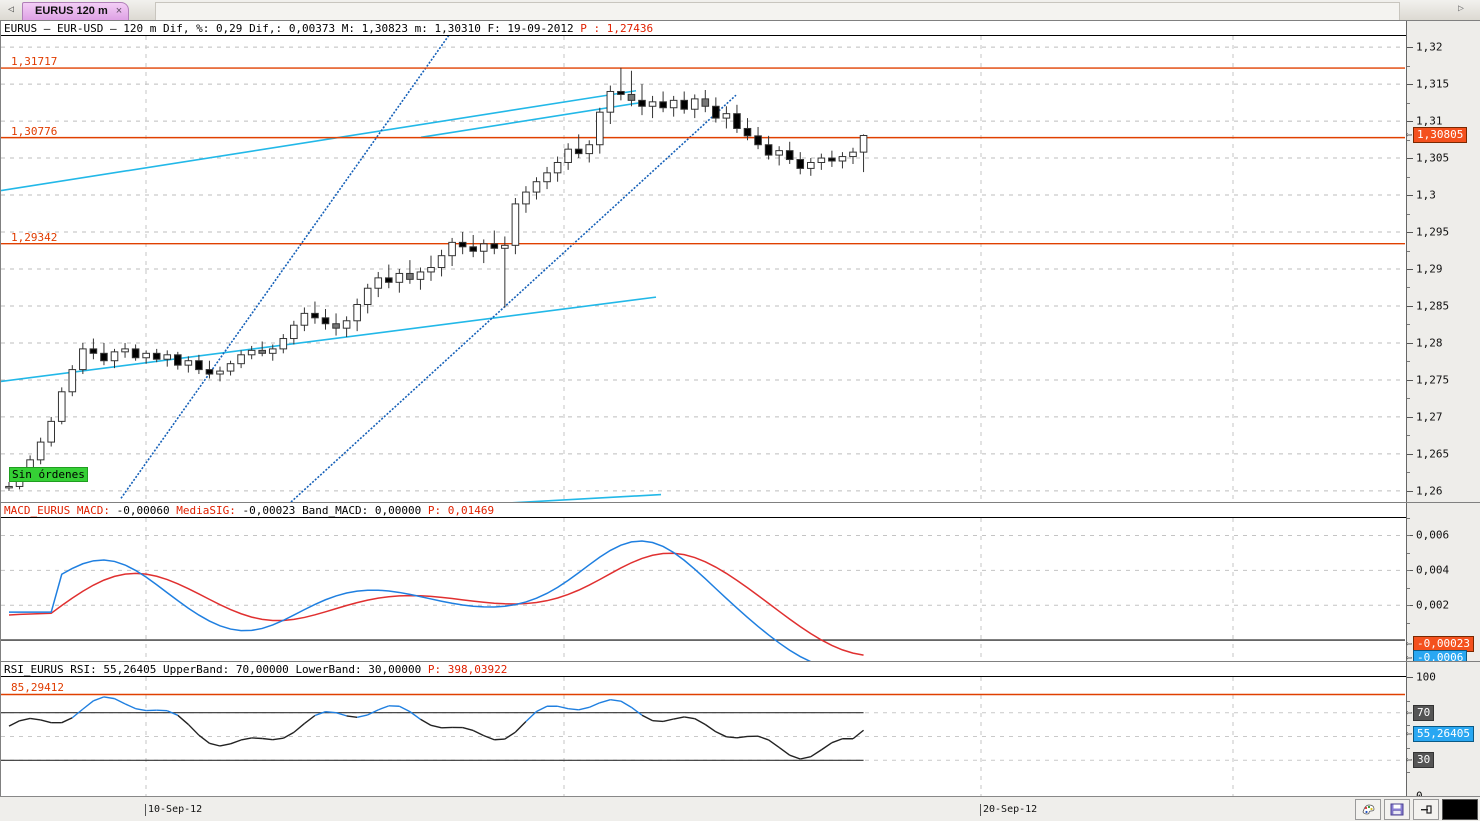 The height and width of the screenshot is (821, 1480). What do you see at coordinates (265, 28) in the screenshot?
I see `dif-label: Dif,:` at bounding box center [265, 28].